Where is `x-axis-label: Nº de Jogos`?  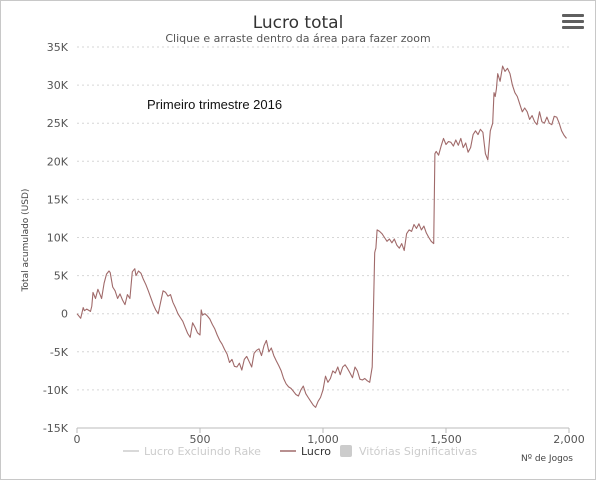 x-axis-label: Nº de Jogos is located at coordinates (547, 459).